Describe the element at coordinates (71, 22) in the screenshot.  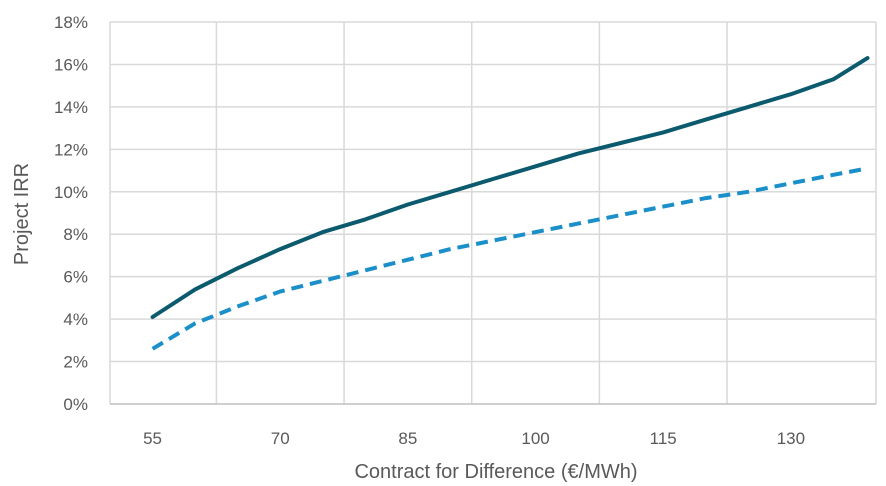
I see `y-tick-label-9: 18%` at that location.